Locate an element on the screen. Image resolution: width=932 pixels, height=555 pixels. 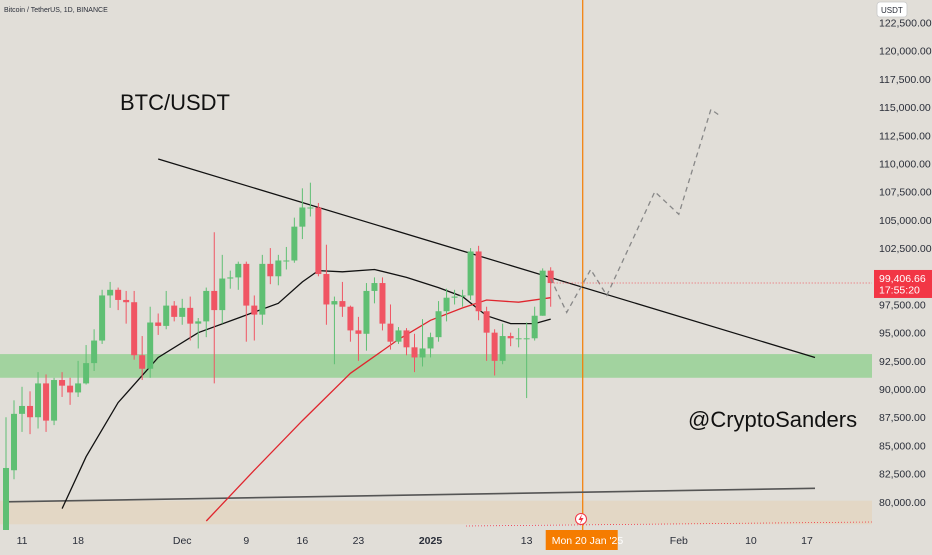
time-axis-ticks: 11 18 Dec 9 16 23 2025 13 Feb 10 17 is located at coordinates (415, 541).